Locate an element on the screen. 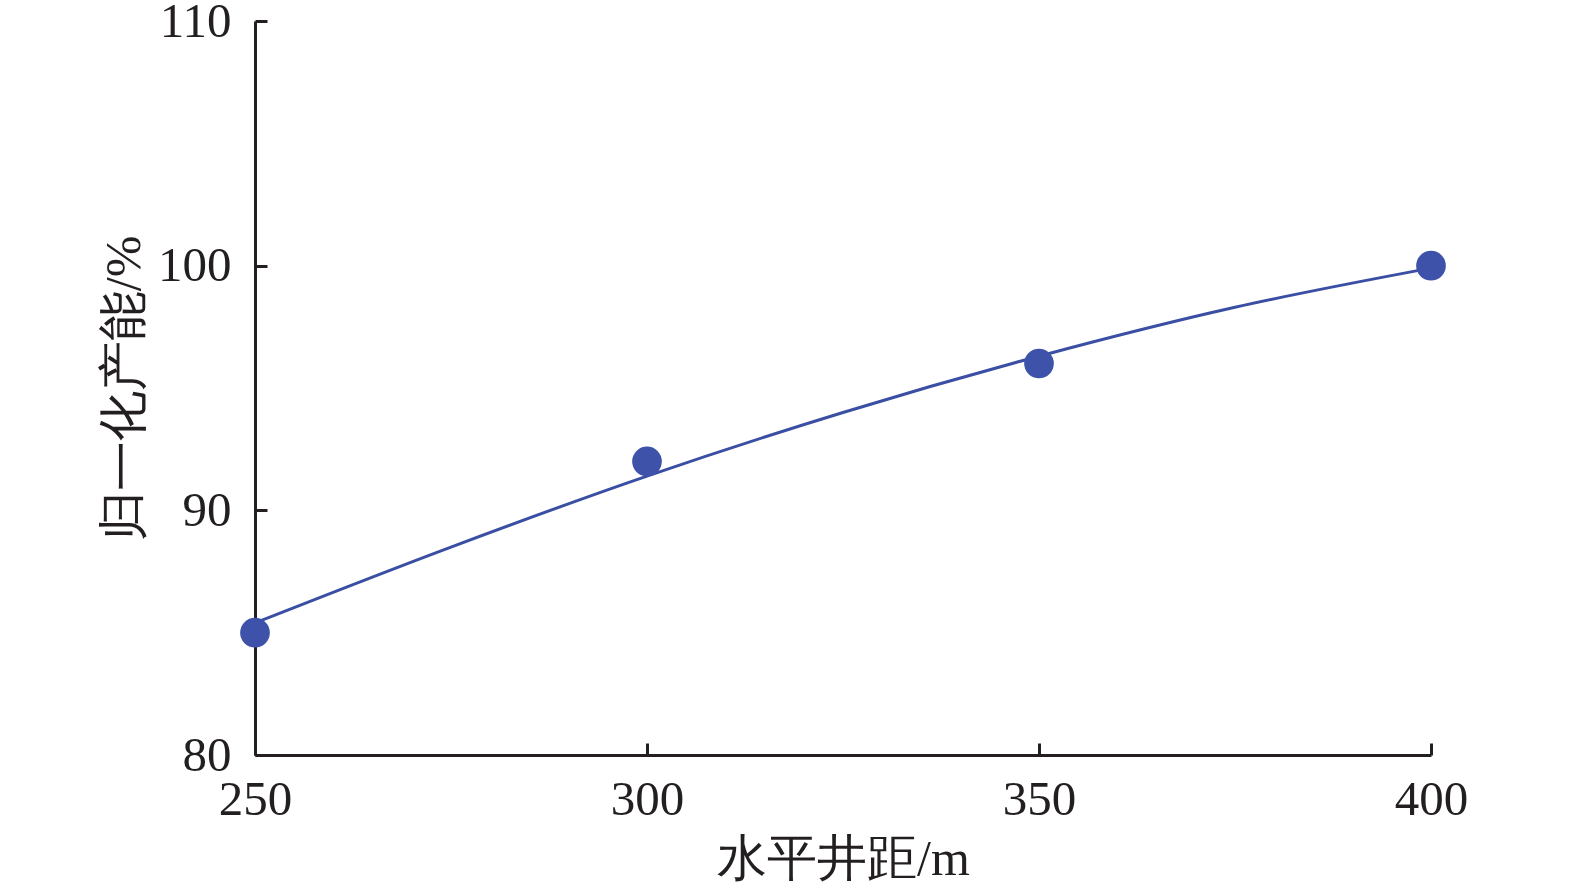 The height and width of the screenshot is (892, 1575). y-tick-label: 110 is located at coordinates (195, 24).